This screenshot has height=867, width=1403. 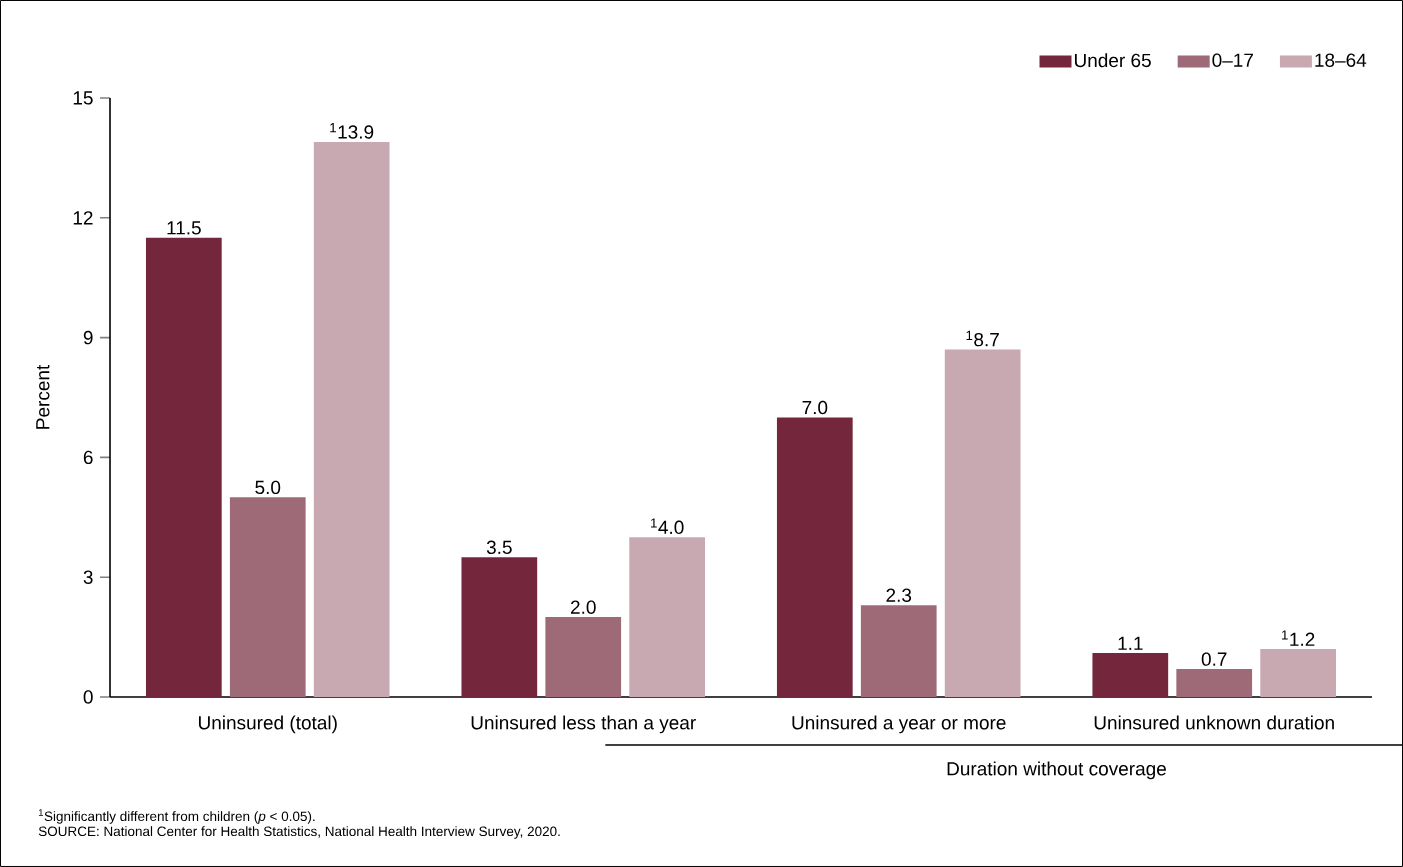 What do you see at coordinates (184, 228) in the screenshot?
I see `data-label: 11.5` at bounding box center [184, 228].